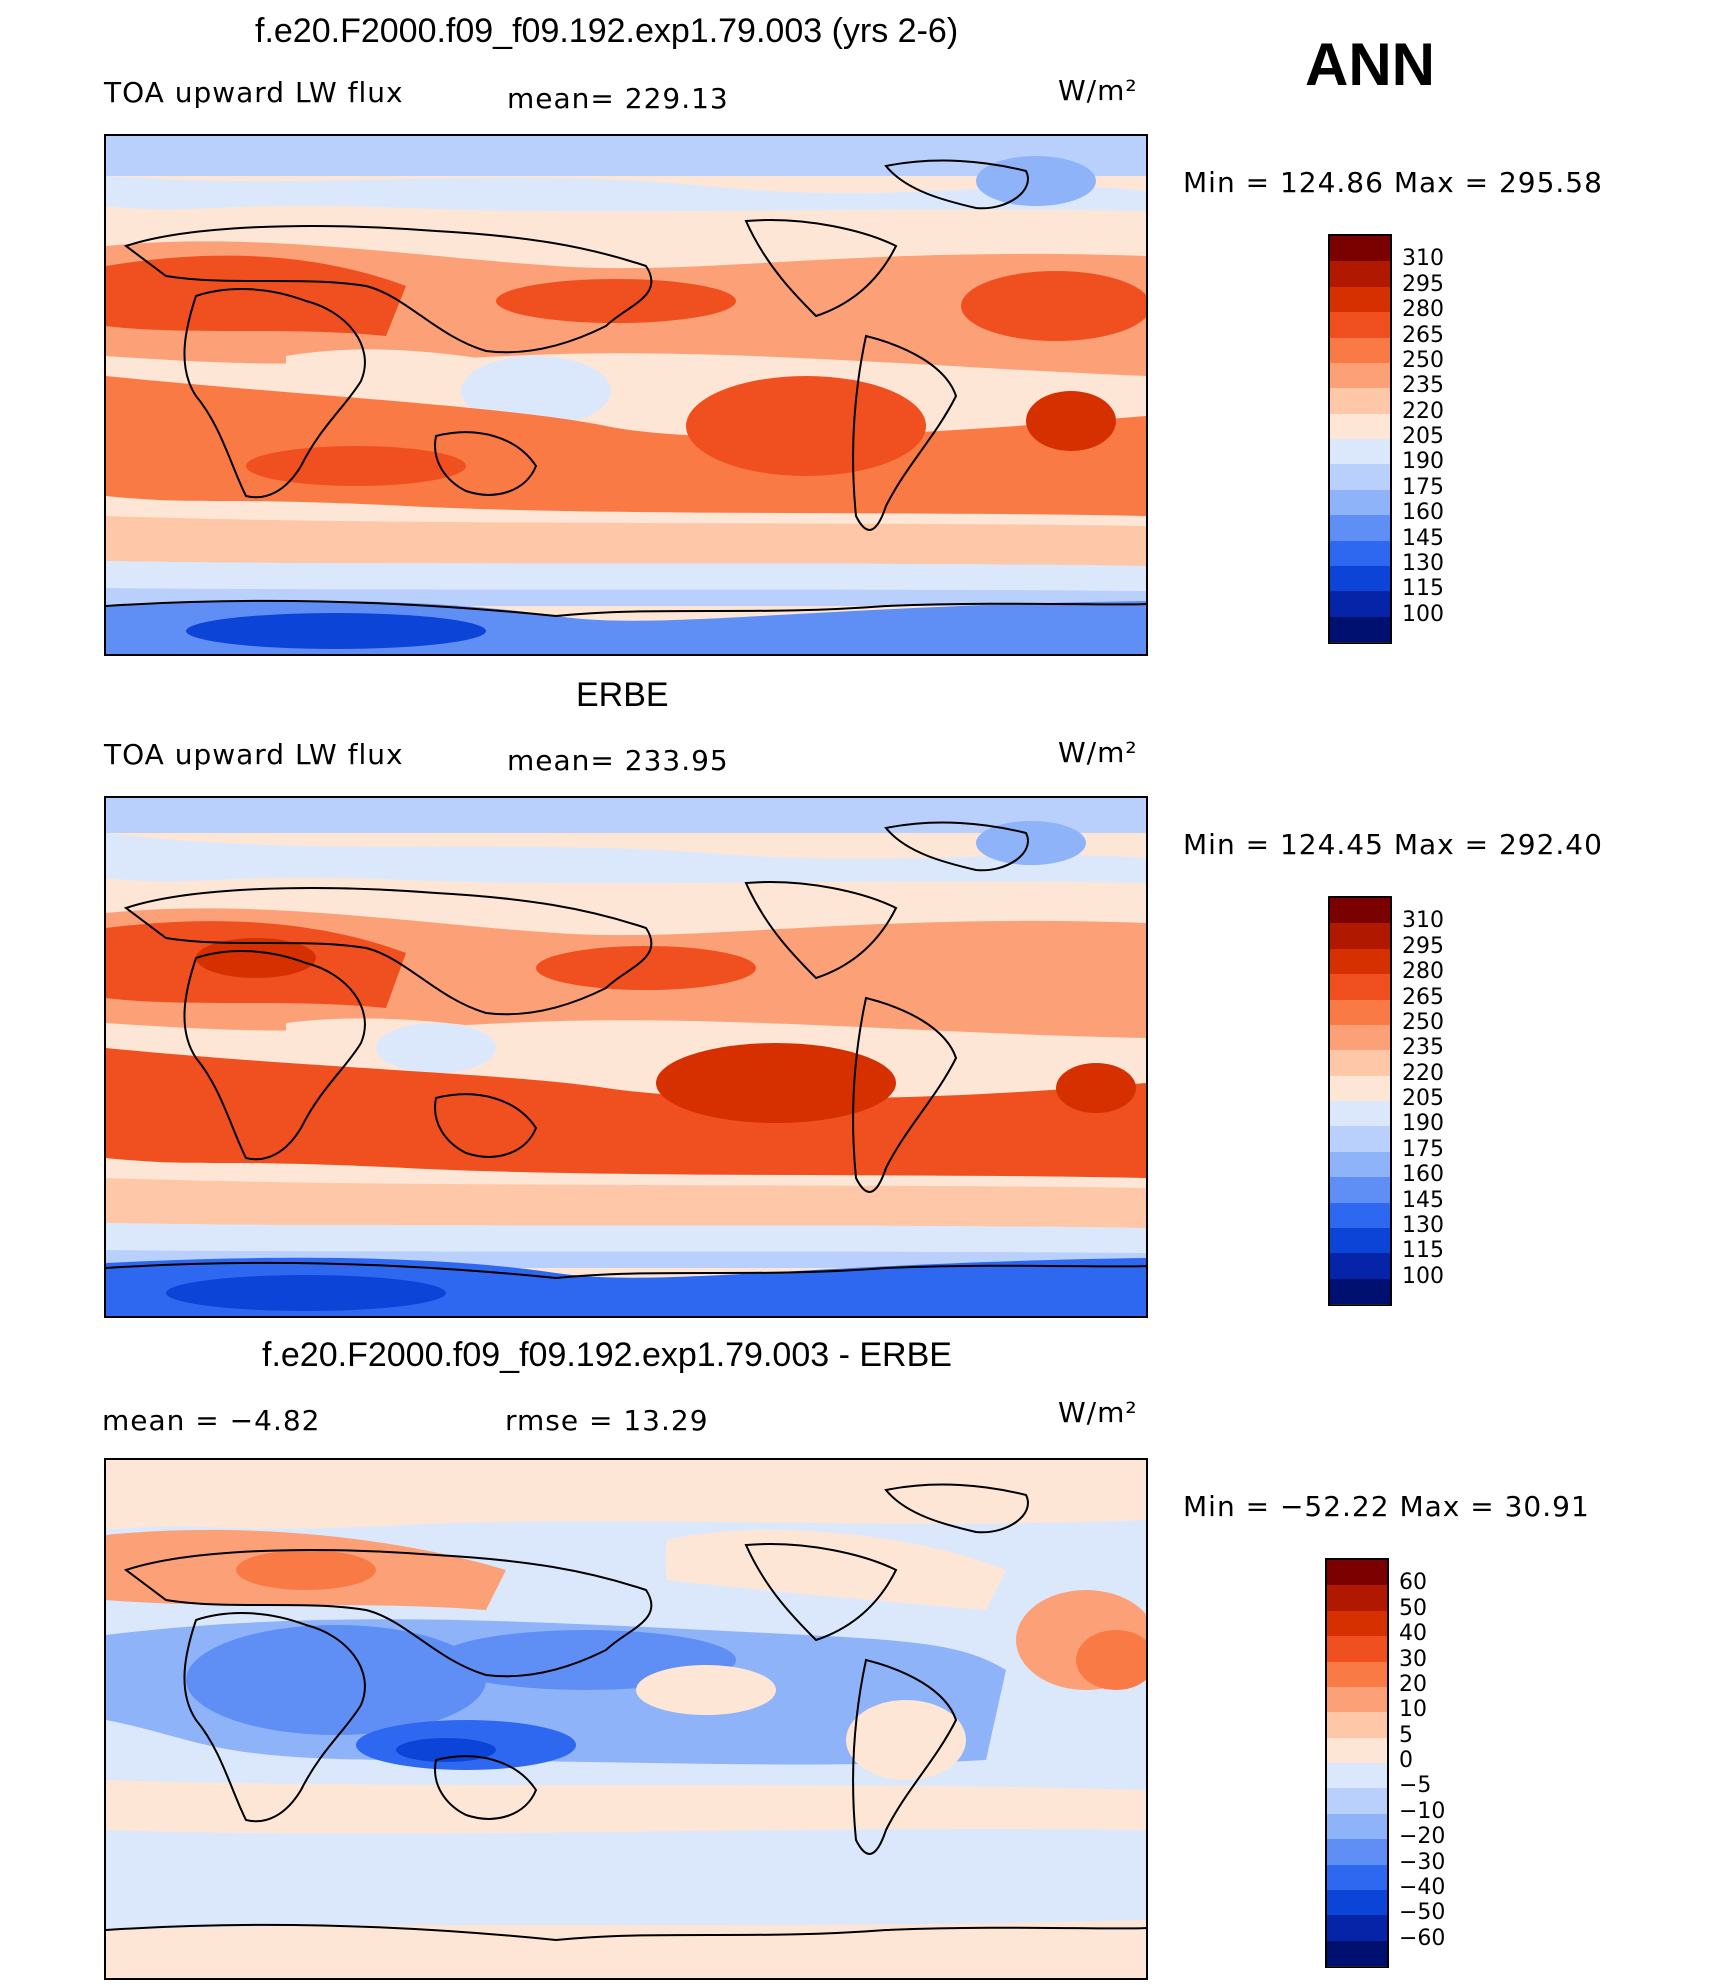 Image resolution: width=1710 pixels, height=1985 pixels. What do you see at coordinates (256, 958) in the screenshot?
I see `field-arabia` at bounding box center [256, 958].